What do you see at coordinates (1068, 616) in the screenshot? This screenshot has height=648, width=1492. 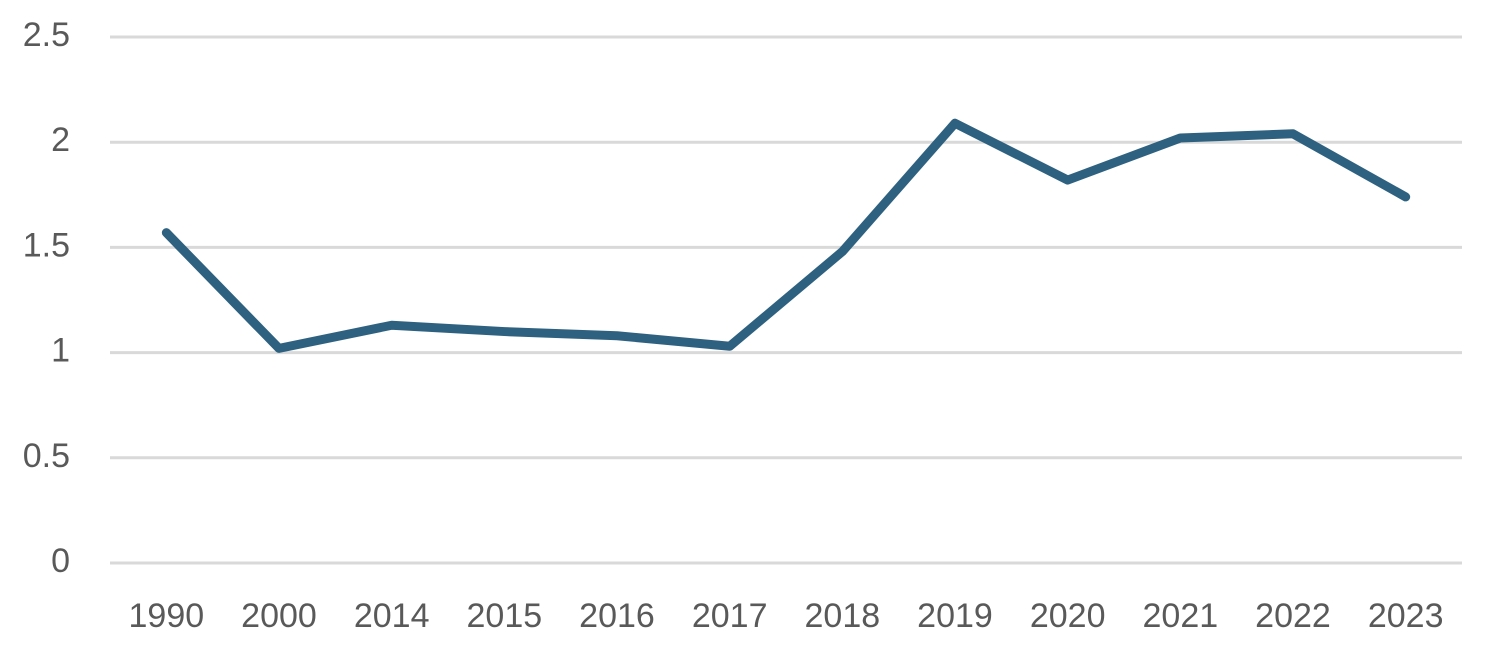 I see `x-tick-label: 2020` at bounding box center [1068, 616].